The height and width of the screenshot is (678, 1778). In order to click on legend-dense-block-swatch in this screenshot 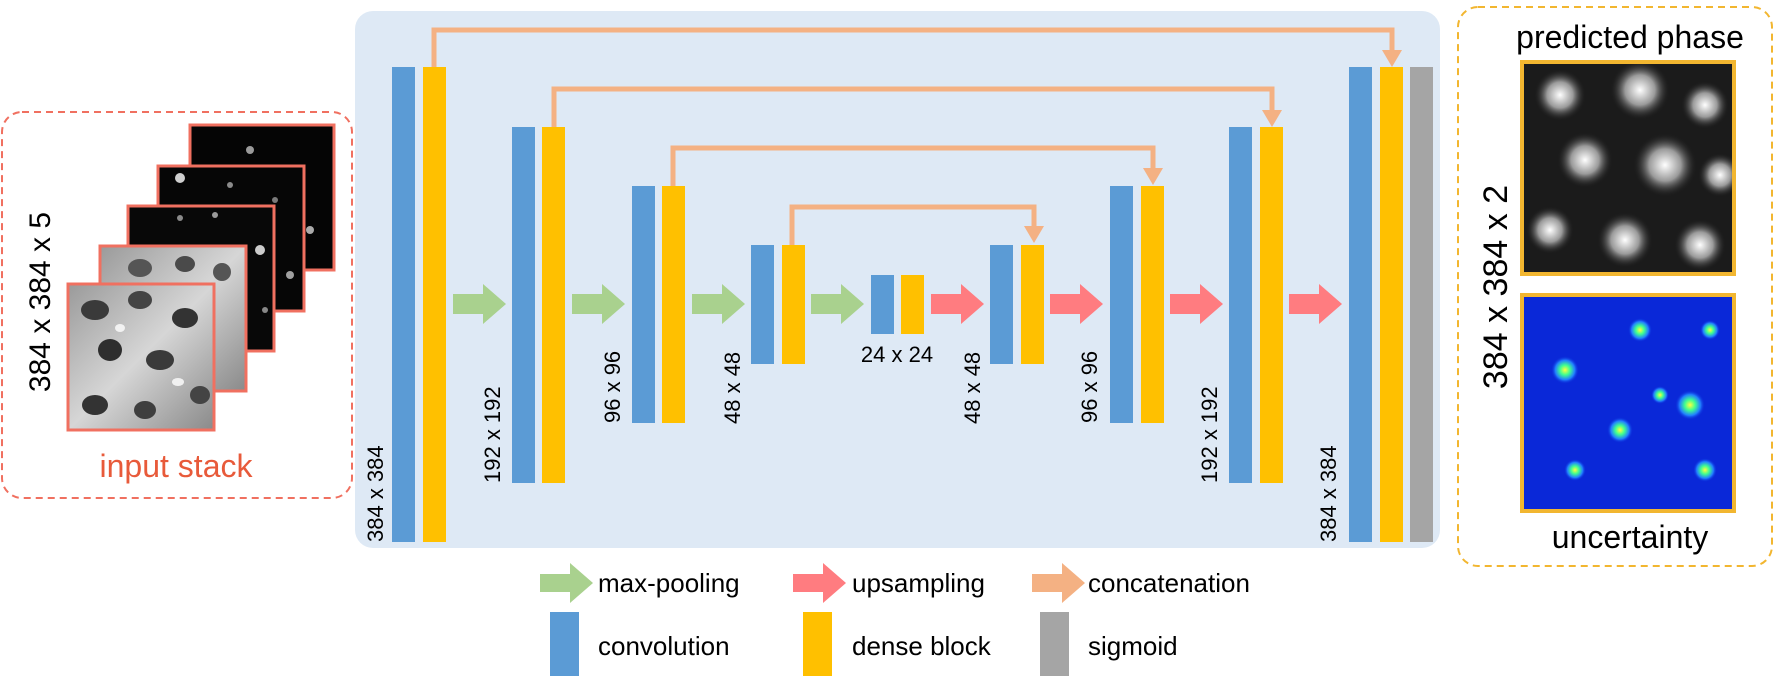, I will do `click(817, 644)`.